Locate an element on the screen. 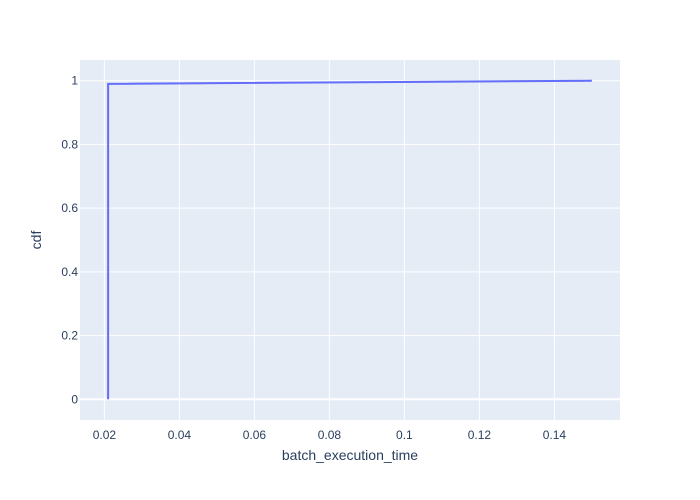 This screenshot has width=700, height=500. x-tick-label: 0.02 is located at coordinates (105, 435).